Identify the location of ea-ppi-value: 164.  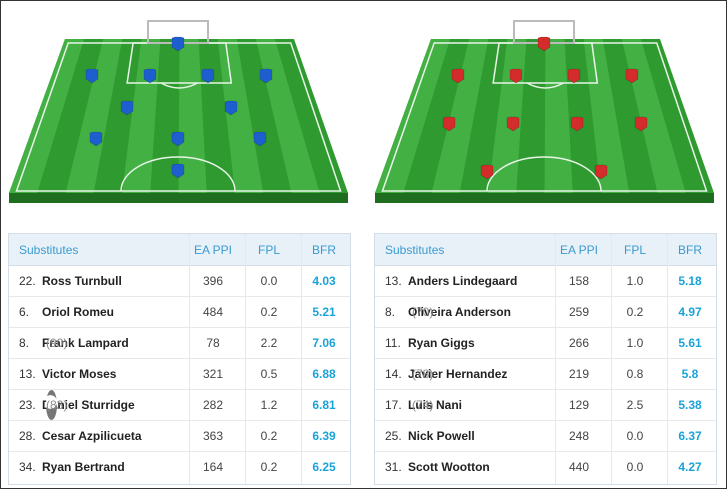
(213, 467).